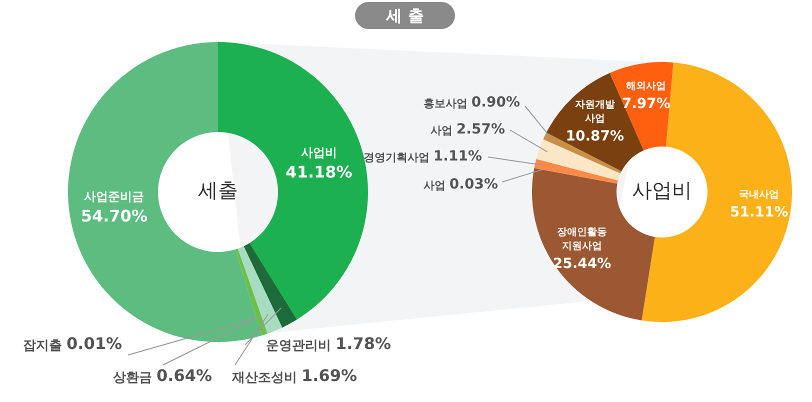 This screenshot has height=402, width=812. What do you see at coordinates (759, 195) in the screenshot?
I see `slice-label: 국내사업` at bounding box center [759, 195].